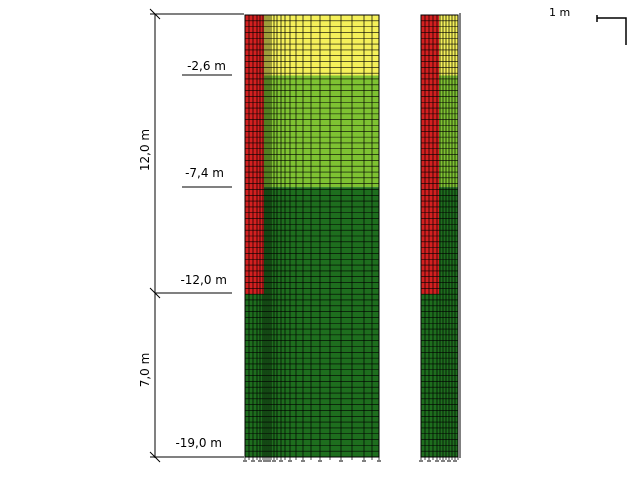 This screenshot has height=480, width=640. What do you see at coordinates (196, 235) in the screenshot?
I see `dimension-lines` at bounding box center [196, 235].